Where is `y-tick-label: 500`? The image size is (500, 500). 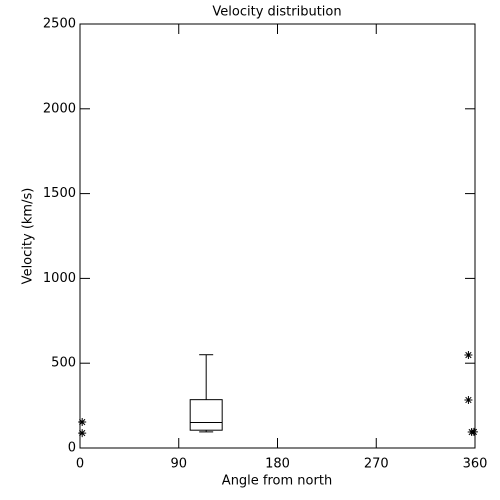 y-tick-label: 500 is located at coordinates (63, 363).